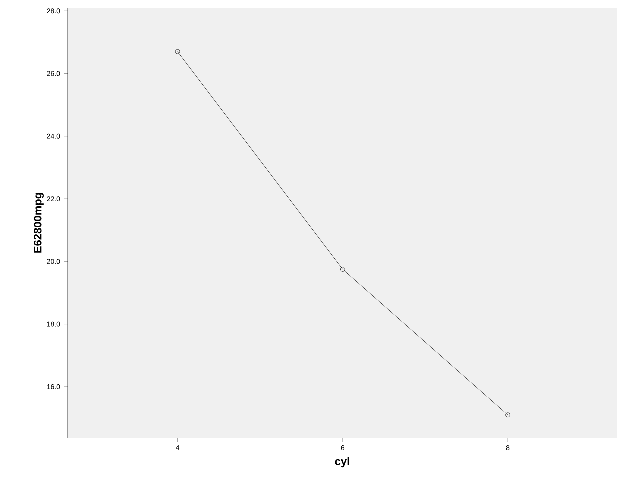  I want to click on point, so click(343, 269).